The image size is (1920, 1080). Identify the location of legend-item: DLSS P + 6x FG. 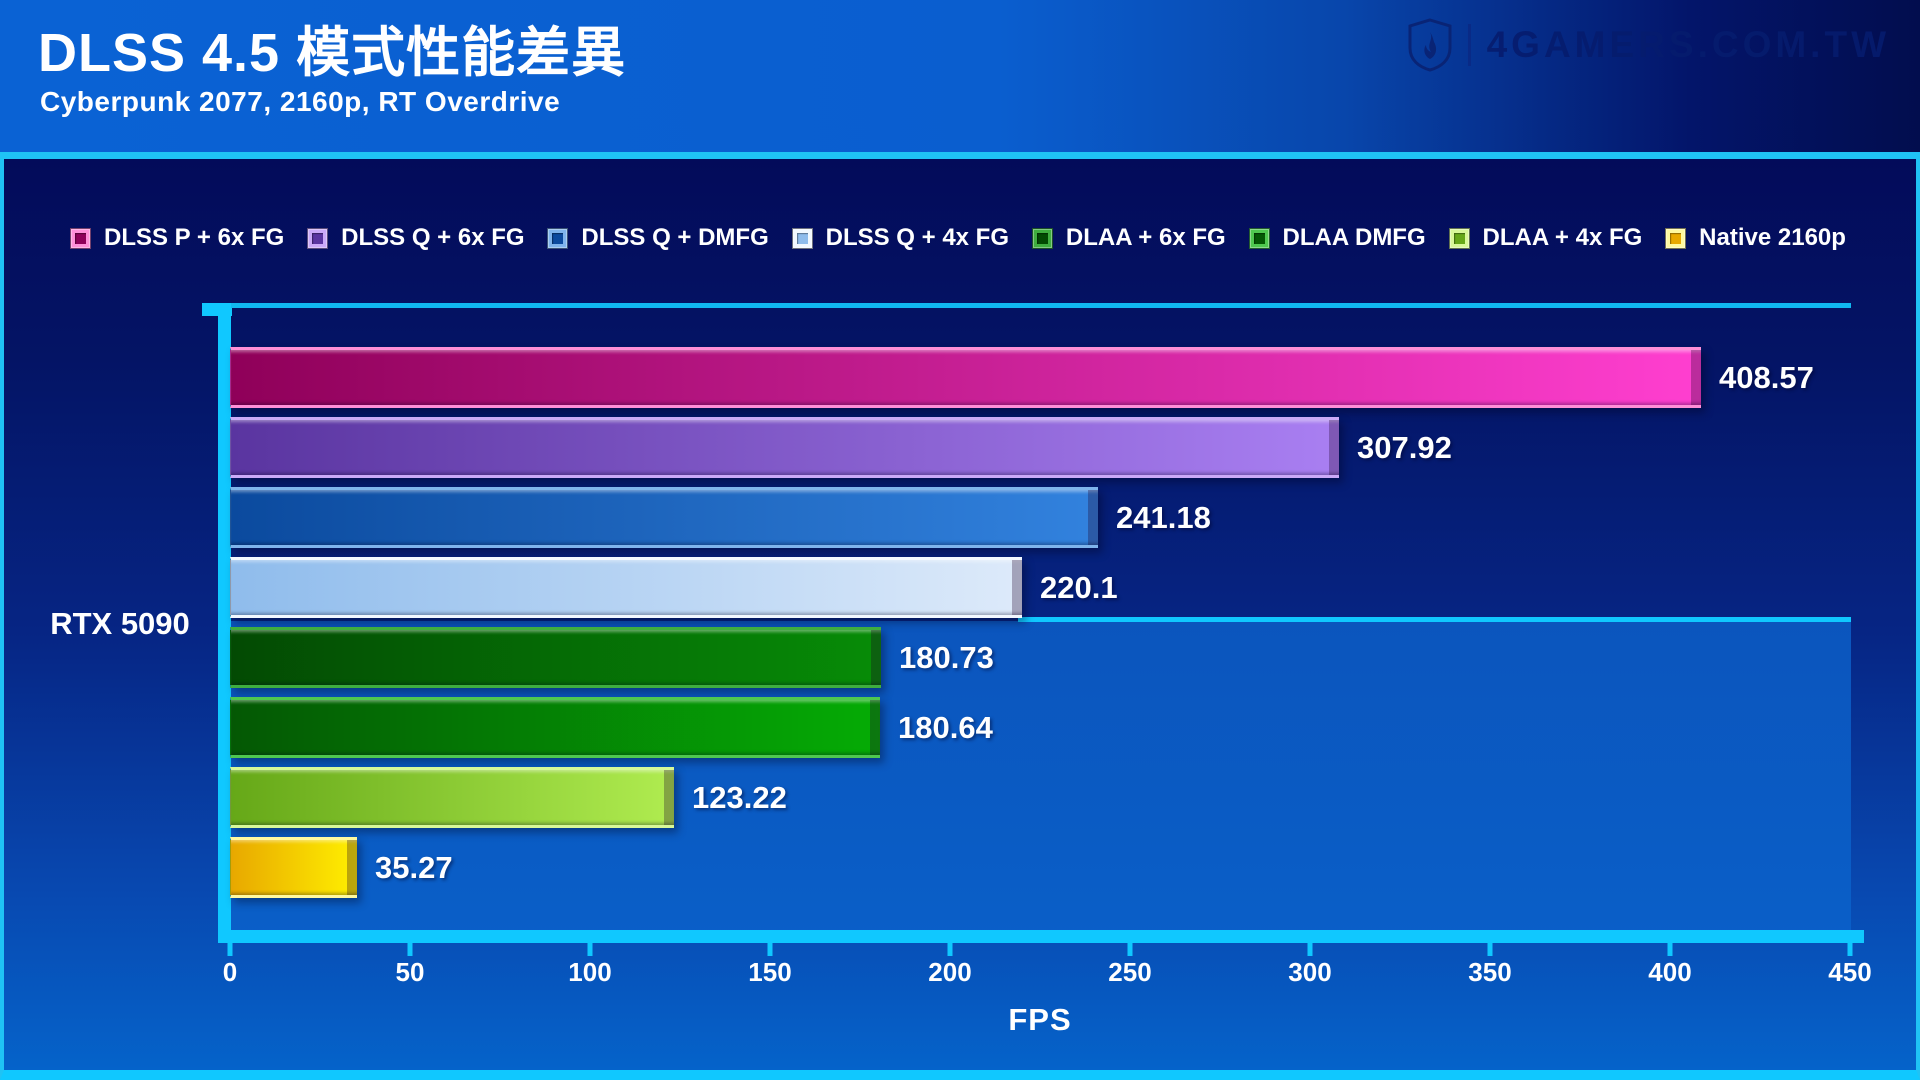
(177, 238).